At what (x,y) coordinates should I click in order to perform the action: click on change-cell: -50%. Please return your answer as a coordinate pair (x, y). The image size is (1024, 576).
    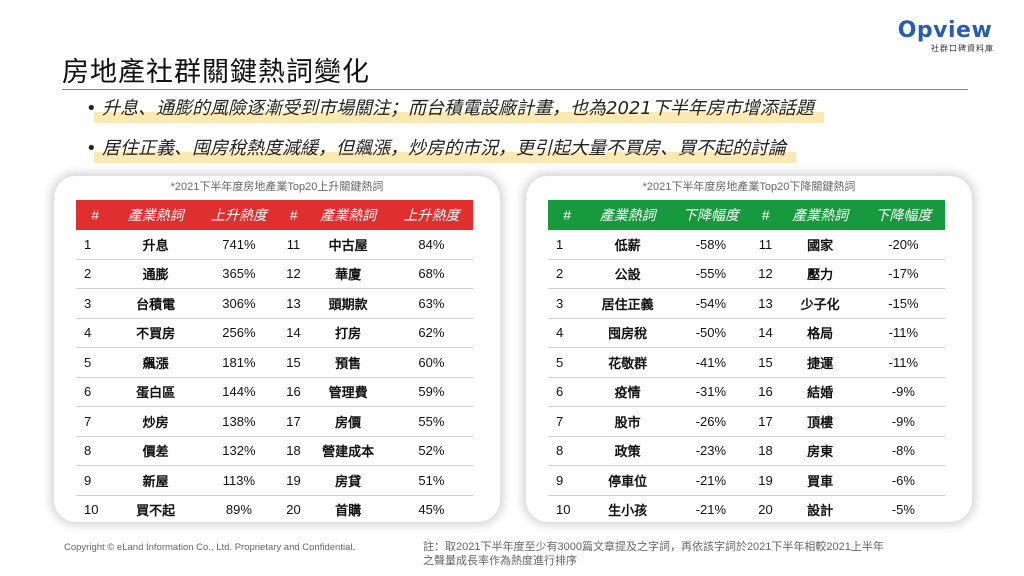
    Looking at the image, I should click on (711, 333).